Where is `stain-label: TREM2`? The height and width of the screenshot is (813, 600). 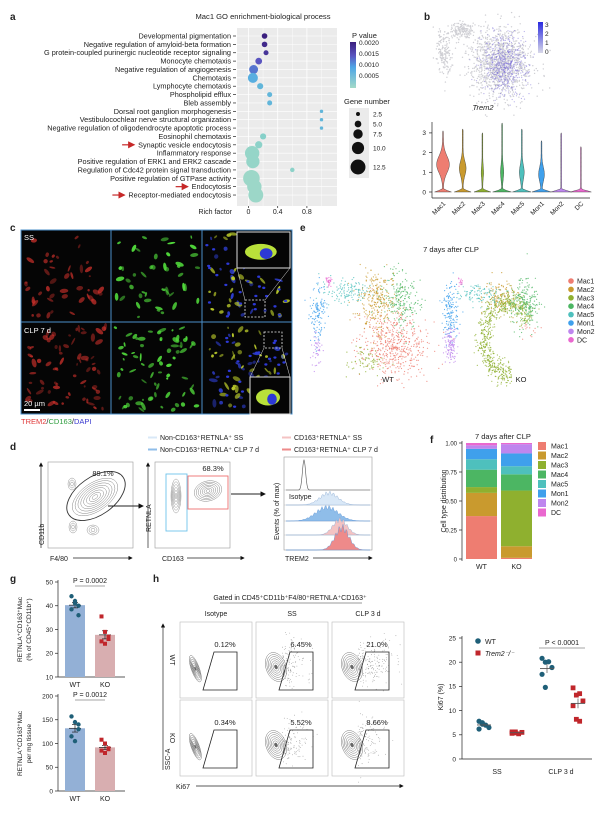 stain-label: TREM2 is located at coordinates (33, 421).